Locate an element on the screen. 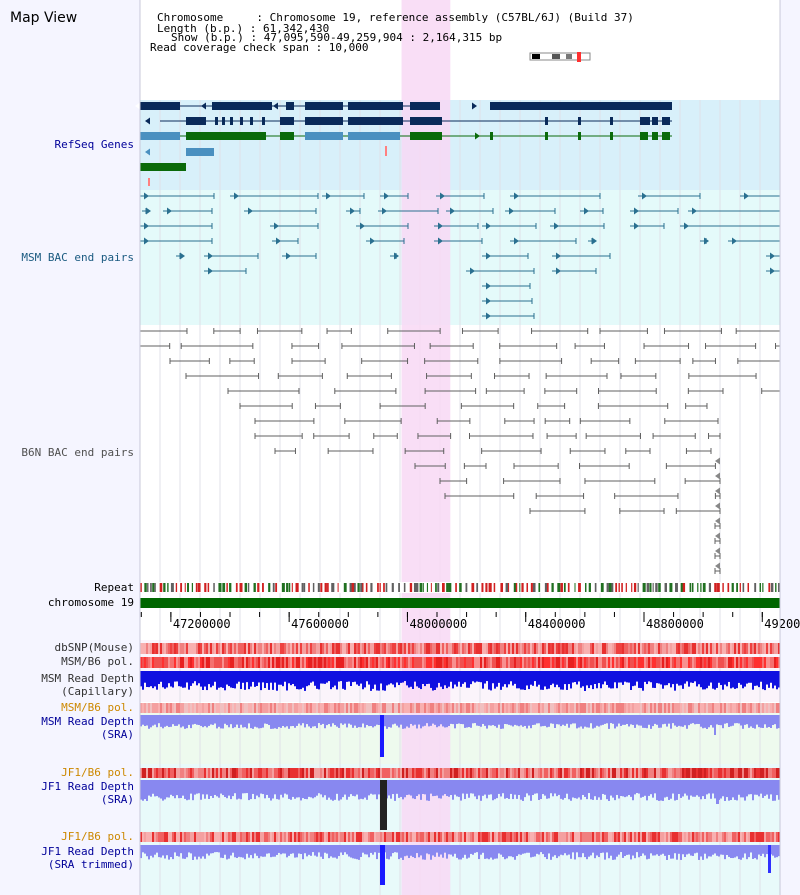  track-label-dbsnp: dbSNP(Mouse) is located at coordinates (94, 647).